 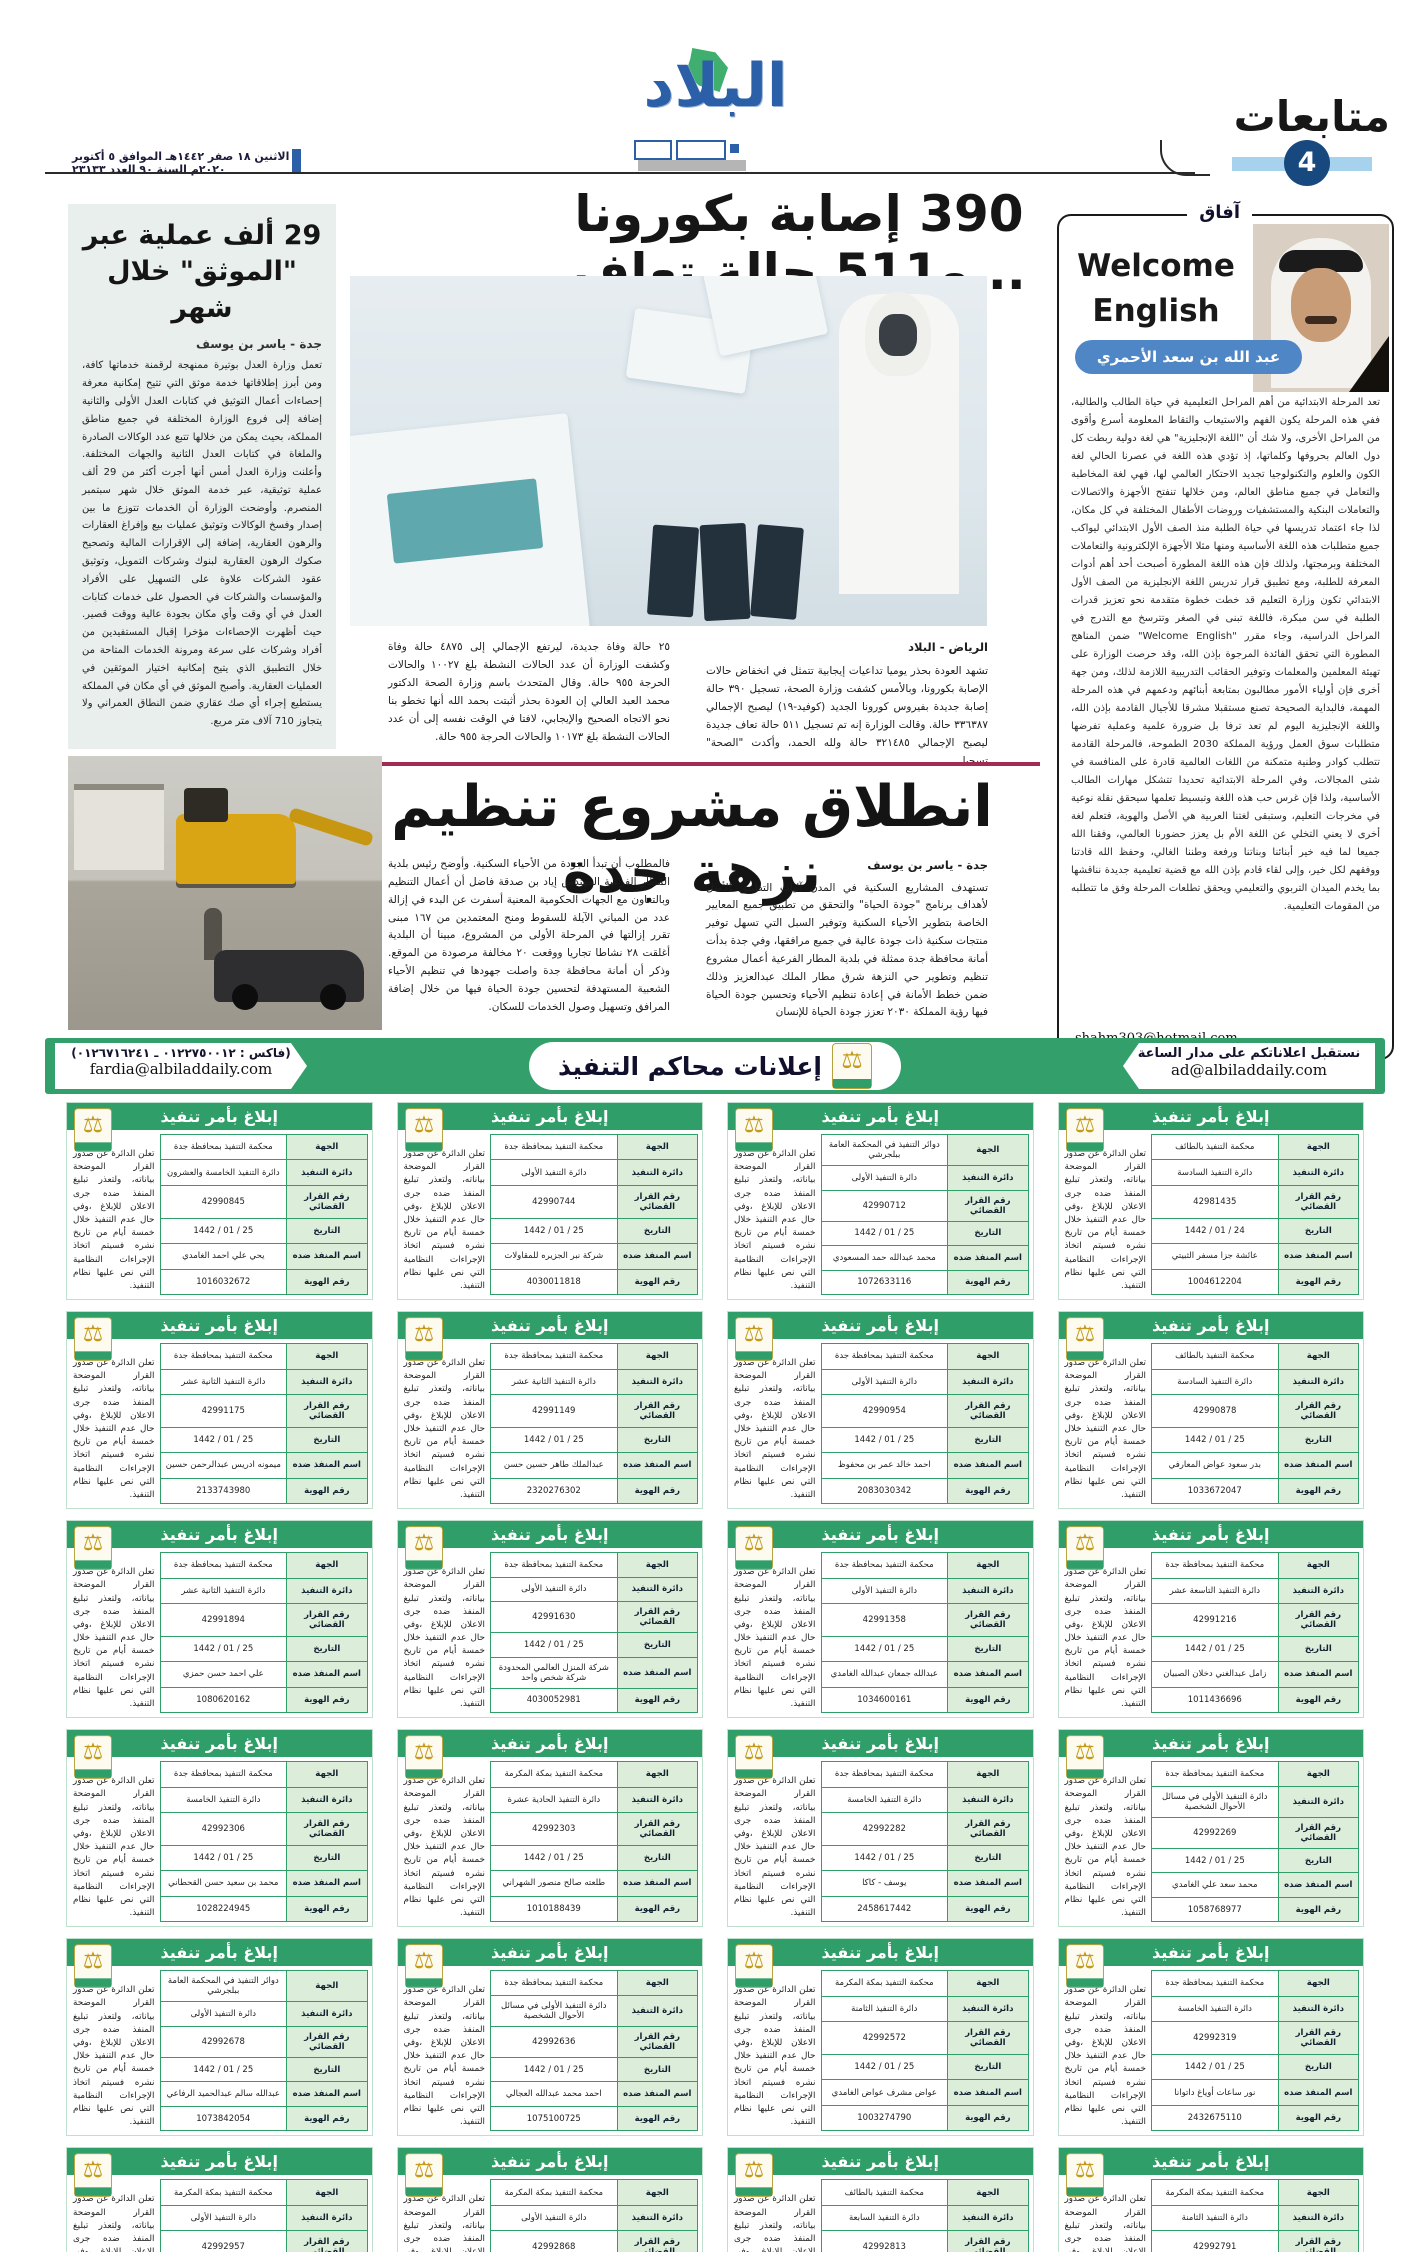 What do you see at coordinates (225, 893) in the screenshot?
I see `nuzha-demolition-photo` at bounding box center [225, 893].